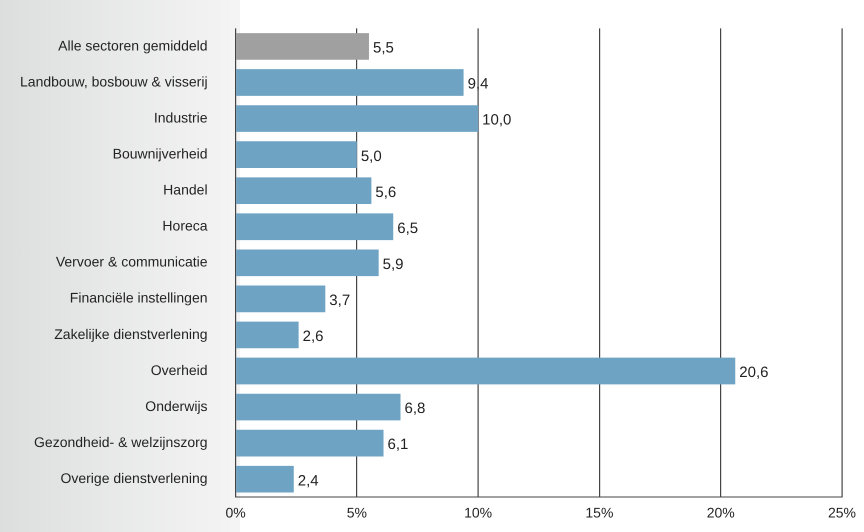 The width and height of the screenshot is (864, 532). I want to click on data-label: 20,6, so click(753, 373).